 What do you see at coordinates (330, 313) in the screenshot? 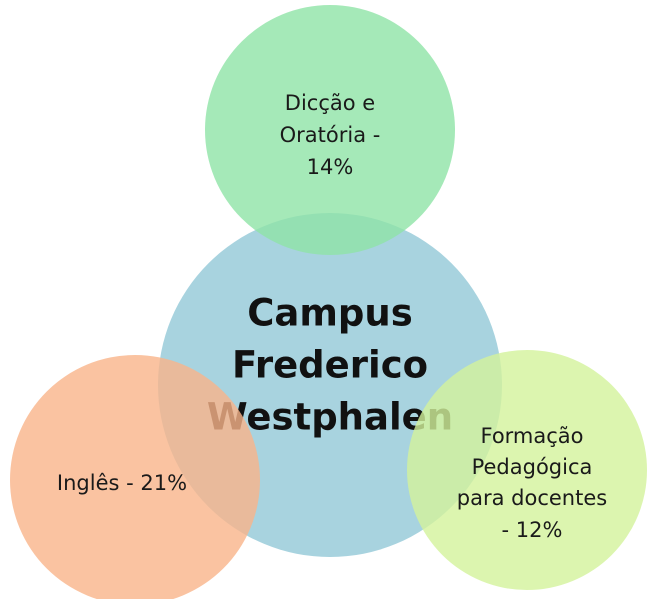
I see `center-label: Campus` at bounding box center [330, 313].